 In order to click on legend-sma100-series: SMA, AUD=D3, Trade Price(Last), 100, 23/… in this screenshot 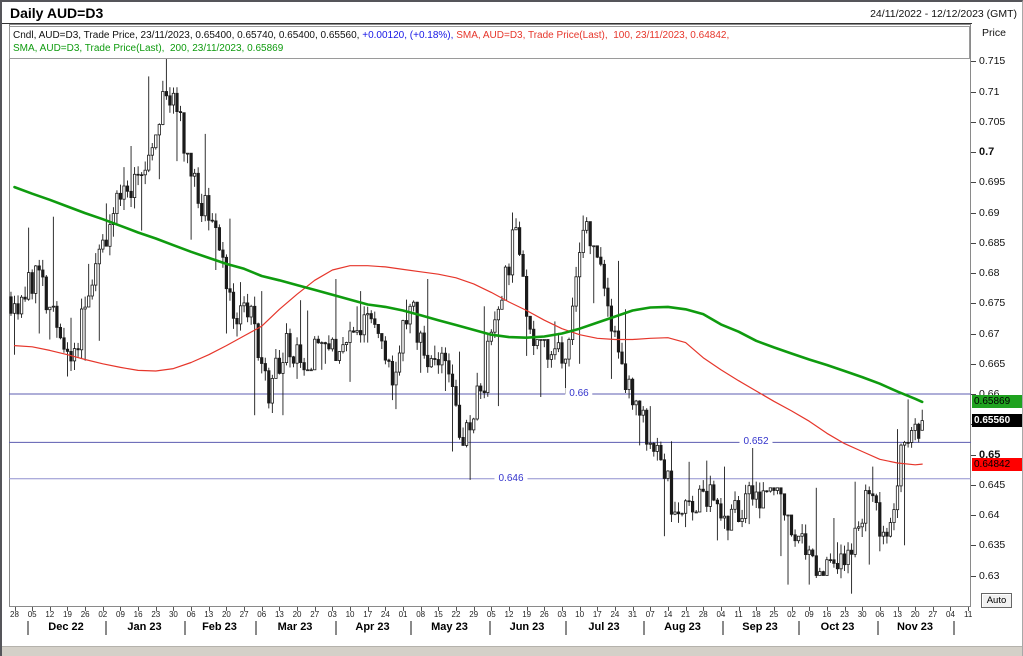, I will do `click(594, 35)`.